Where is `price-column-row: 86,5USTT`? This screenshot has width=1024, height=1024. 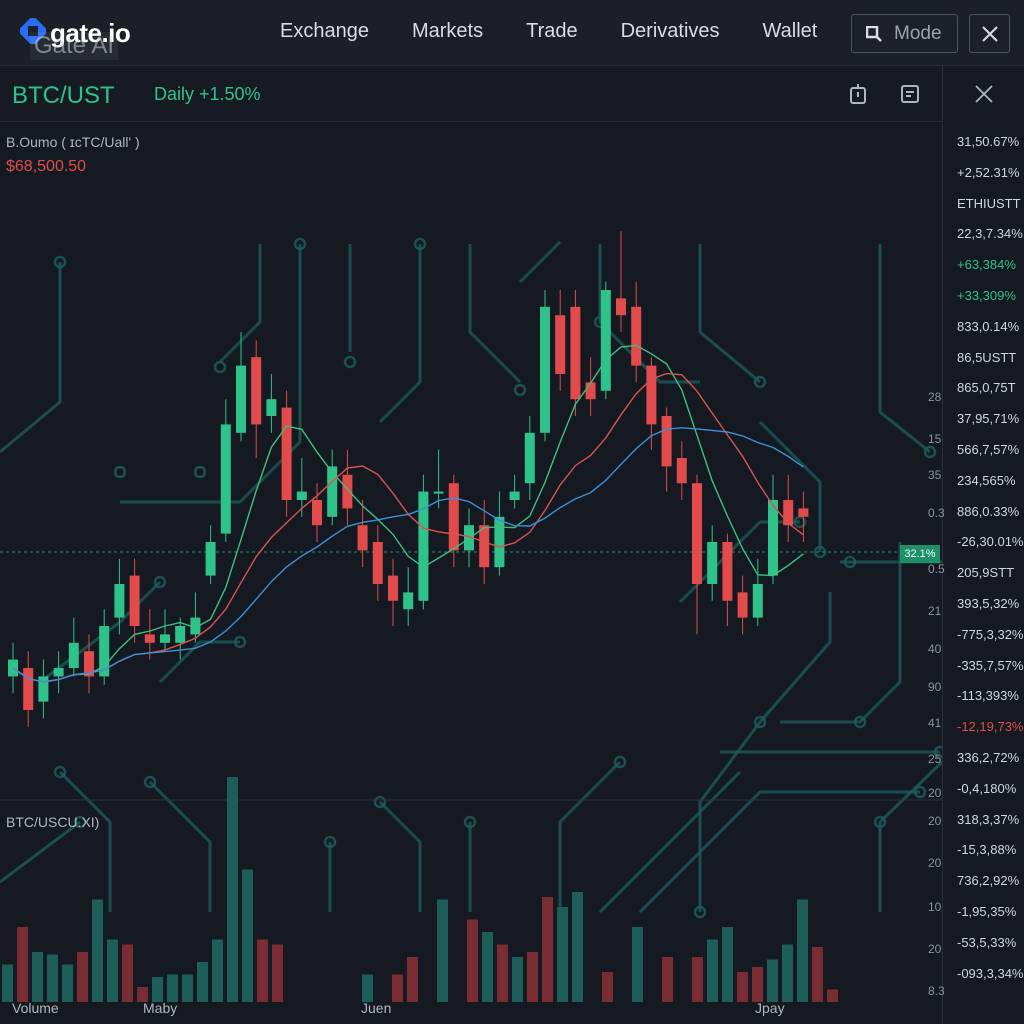 price-column-row: 86,5USTT is located at coordinates (987, 357).